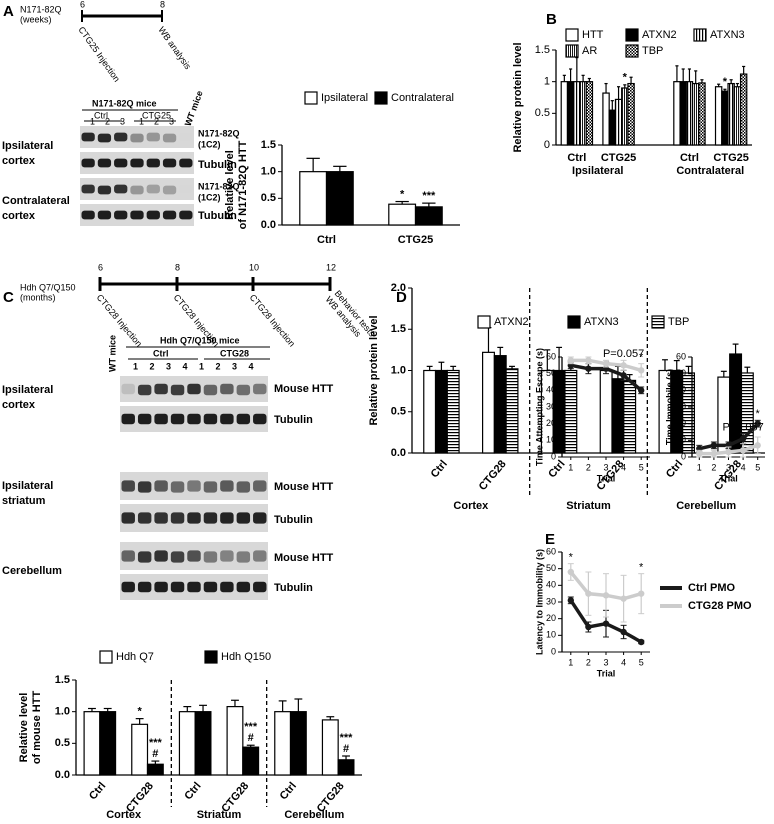  I want to click on row-label: cortex, so click(19, 405).